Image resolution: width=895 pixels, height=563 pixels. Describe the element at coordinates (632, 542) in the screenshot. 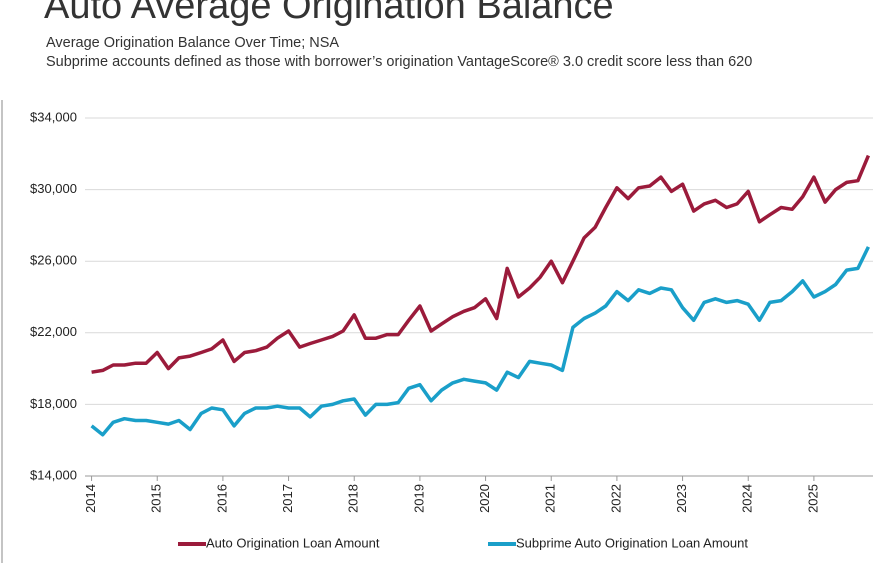

I see `legend-label: Subprime Auto Origination Loan Amount` at that location.